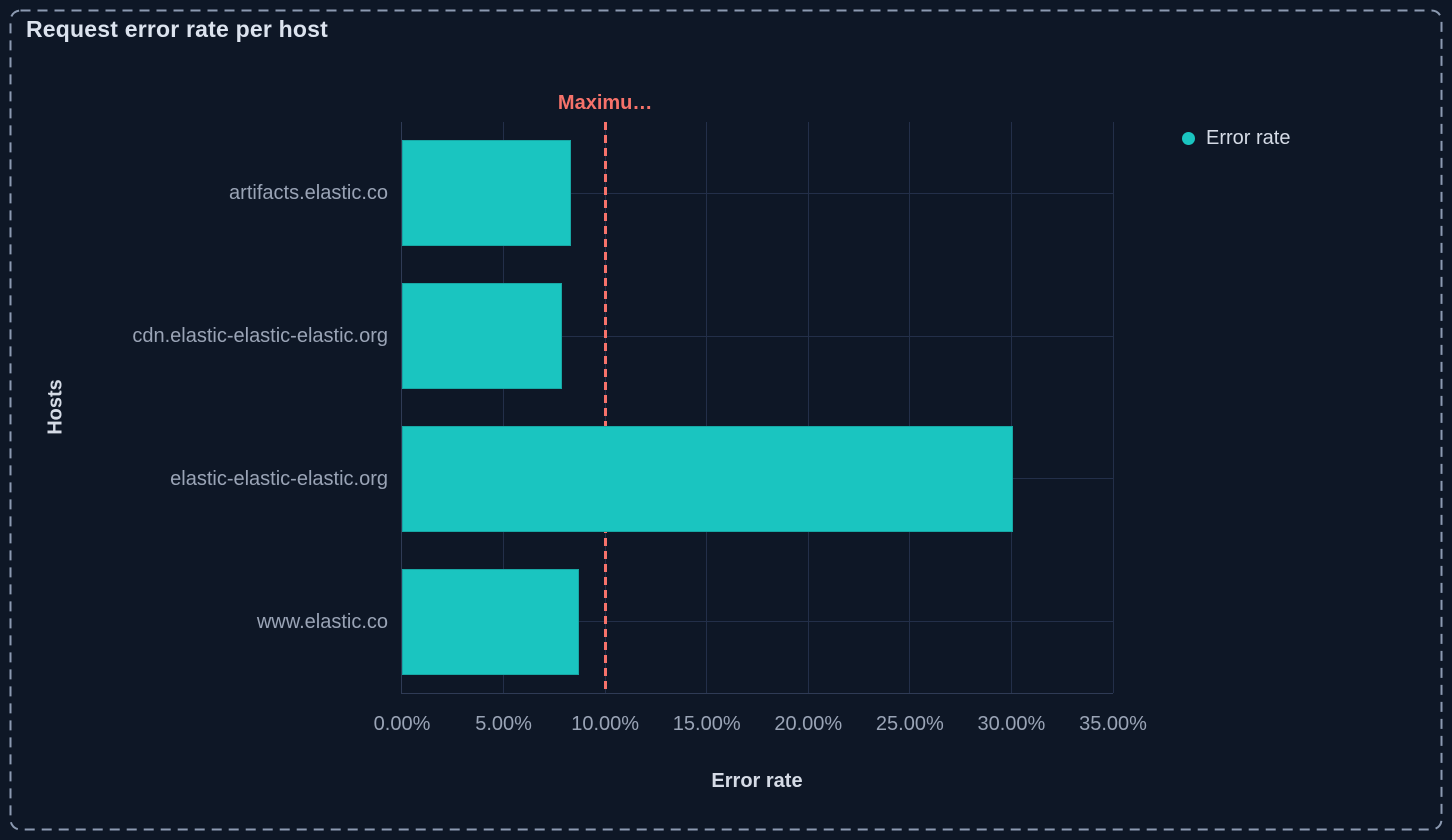 This screenshot has height=840, width=1452. I want to click on y-axis-title: Hosts, so click(55, 407).